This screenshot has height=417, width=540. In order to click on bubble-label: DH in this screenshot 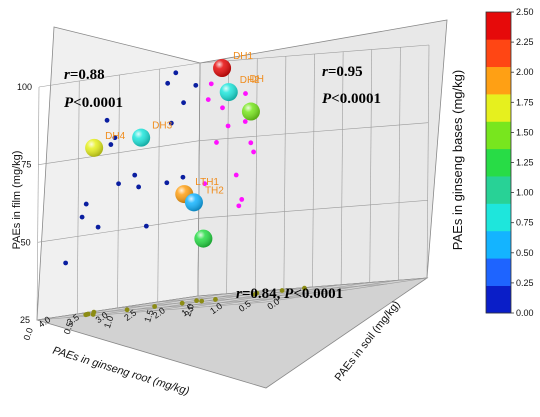, I will do `click(256, 79)`.